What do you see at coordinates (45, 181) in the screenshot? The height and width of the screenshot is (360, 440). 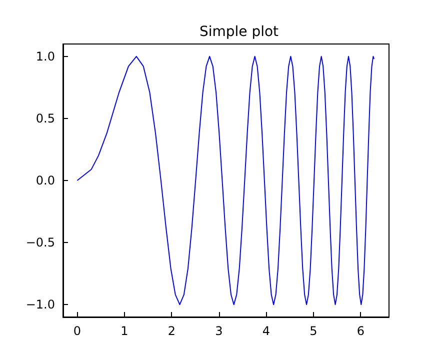 I see `y-tick-label: 0.0` at bounding box center [45, 181].